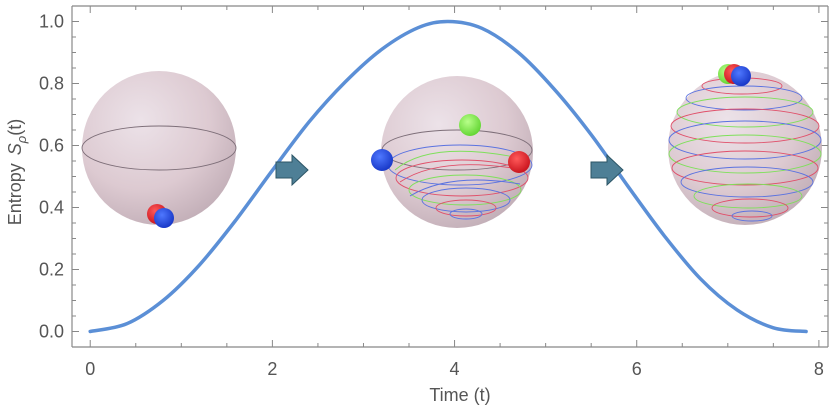 This screenshot has width=831, height=412. What do you see at coordinates (15, 194) in the screenshot?
I see `y-axis-word: Entropy` at bounding box center [15, 194].